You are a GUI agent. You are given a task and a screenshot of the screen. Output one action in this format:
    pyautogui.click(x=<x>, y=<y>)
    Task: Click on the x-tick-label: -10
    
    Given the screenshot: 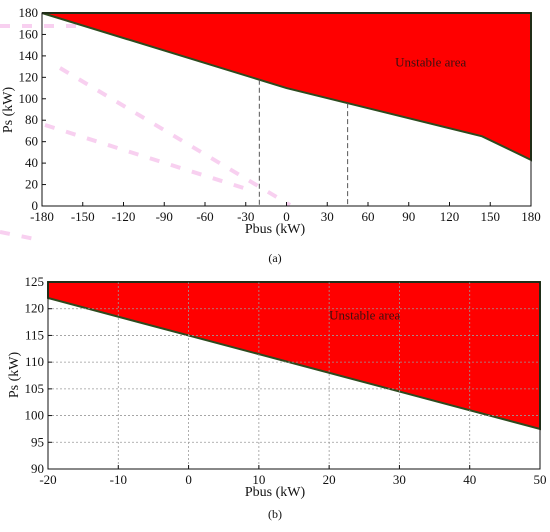 What is the action you would take?
    pyautogui.click(x=118, y=479)
    